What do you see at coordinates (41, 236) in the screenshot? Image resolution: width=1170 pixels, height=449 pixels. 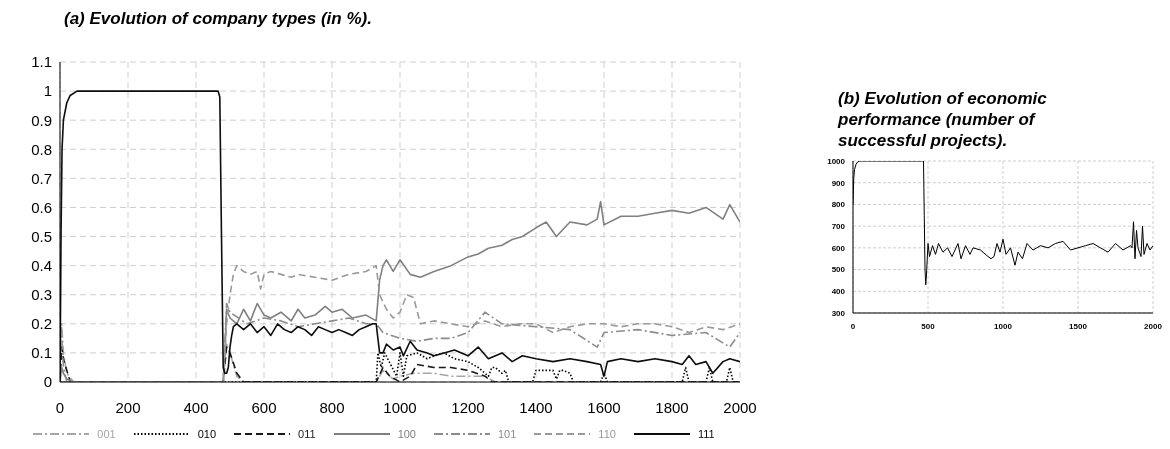 I see `y-tick-label: 0.5` at bounding box center [41, 236].